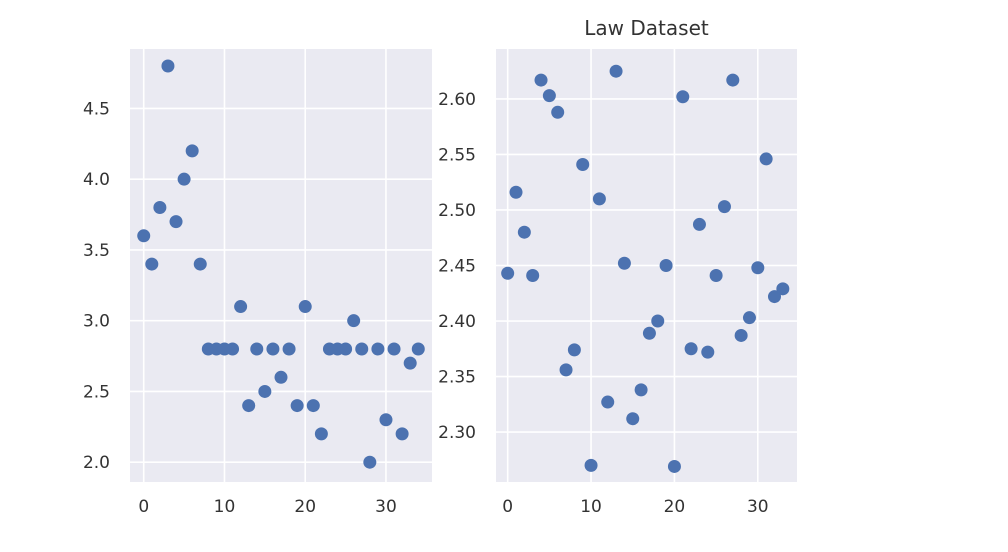 Image resolution: width=1008 pixels, height=552 pixels. What do you see at coordinates (457, 155) in the screenshot?
I see `y-tick-label: 2.55` at bounding box center [457, 155].